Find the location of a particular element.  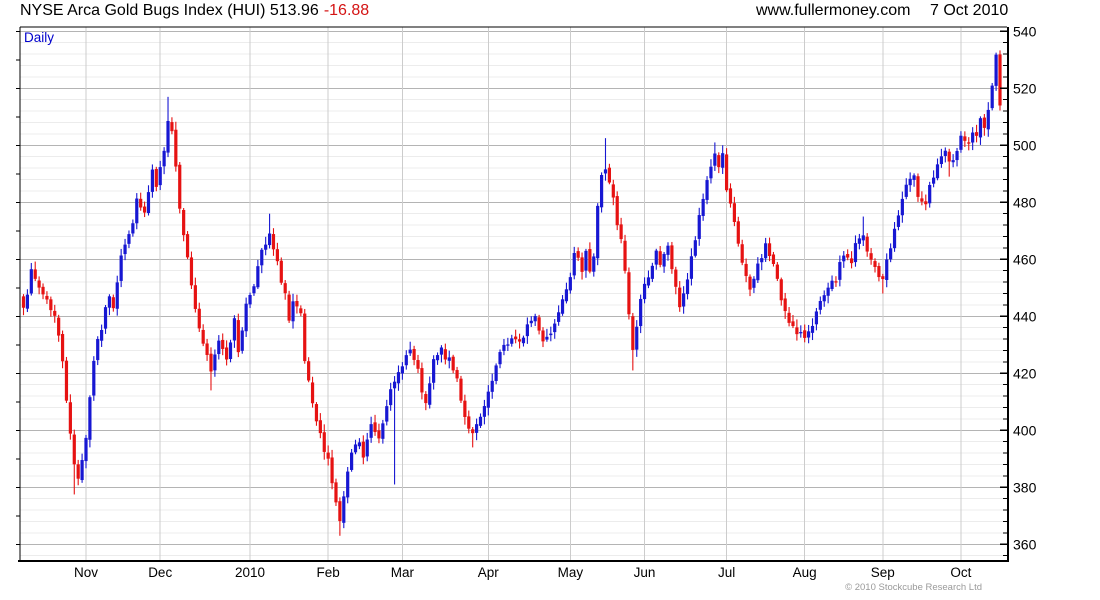

copyright-notice: © 2010 Stockcube Research Ltd is located at coordinates (913, 587).